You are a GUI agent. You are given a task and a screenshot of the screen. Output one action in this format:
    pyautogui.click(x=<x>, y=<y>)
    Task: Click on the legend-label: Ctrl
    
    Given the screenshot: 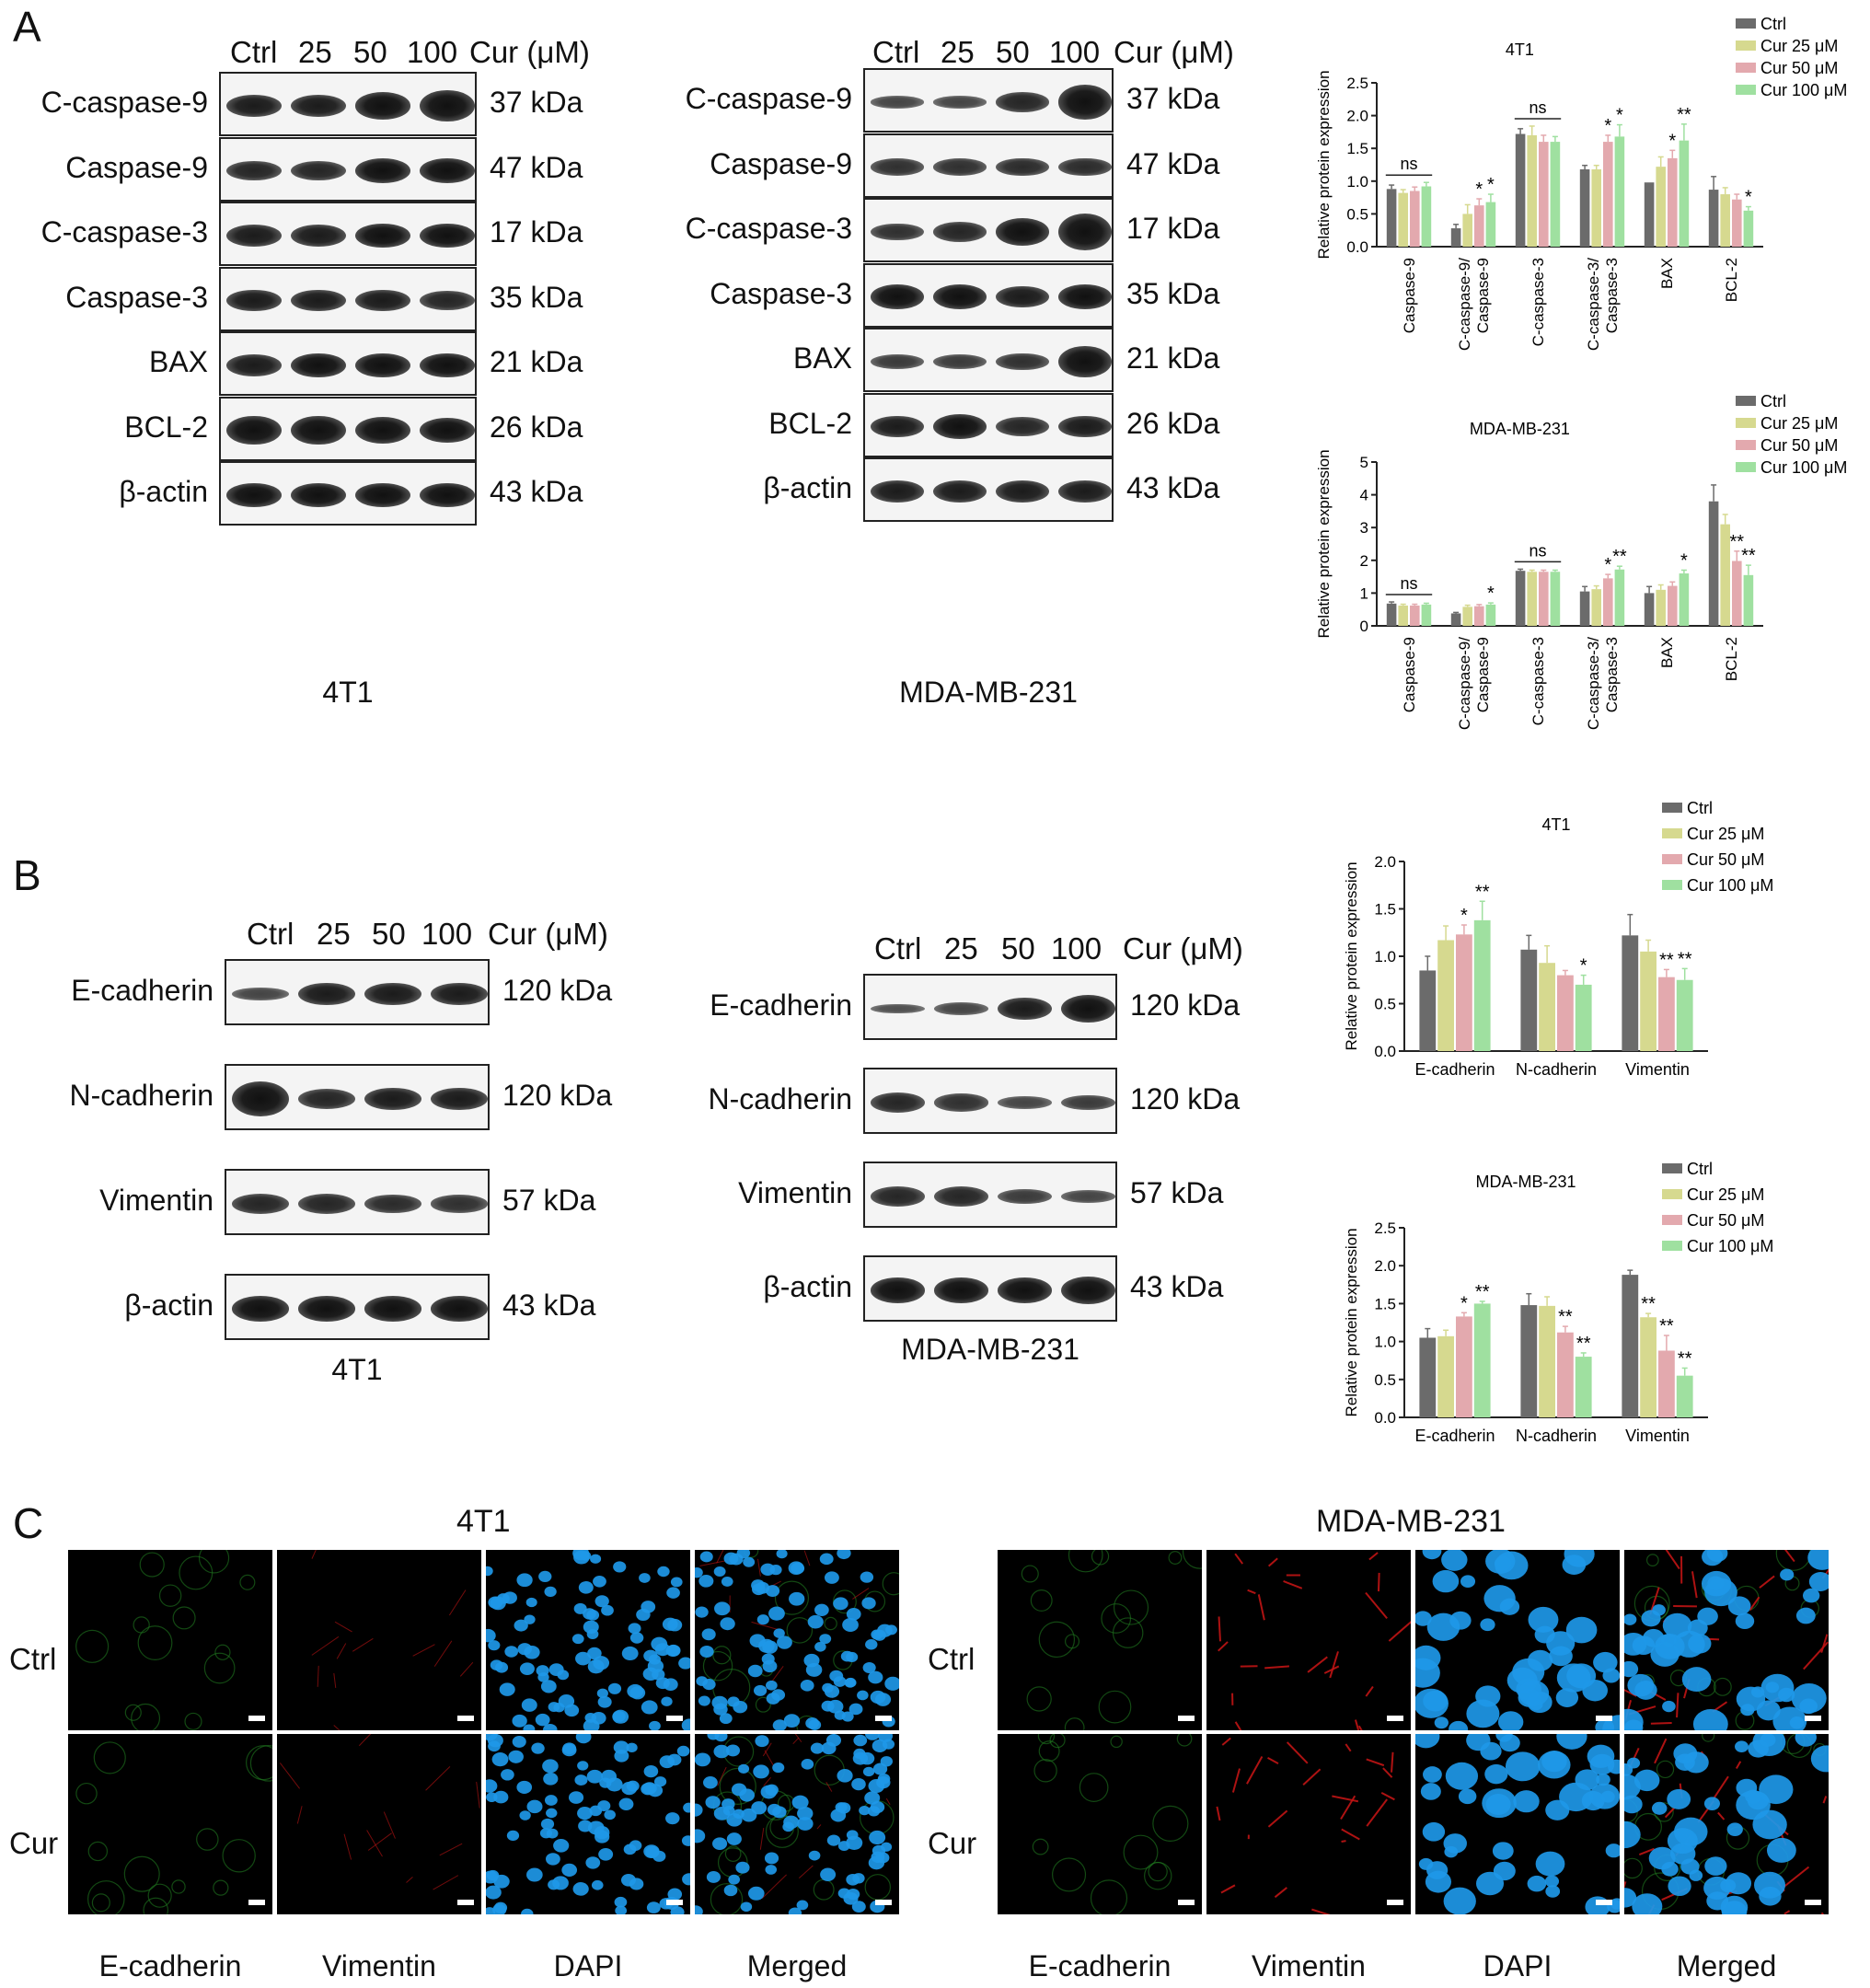 What is the action you would take?
    pyautogui.click(x=1773, y=24)
    